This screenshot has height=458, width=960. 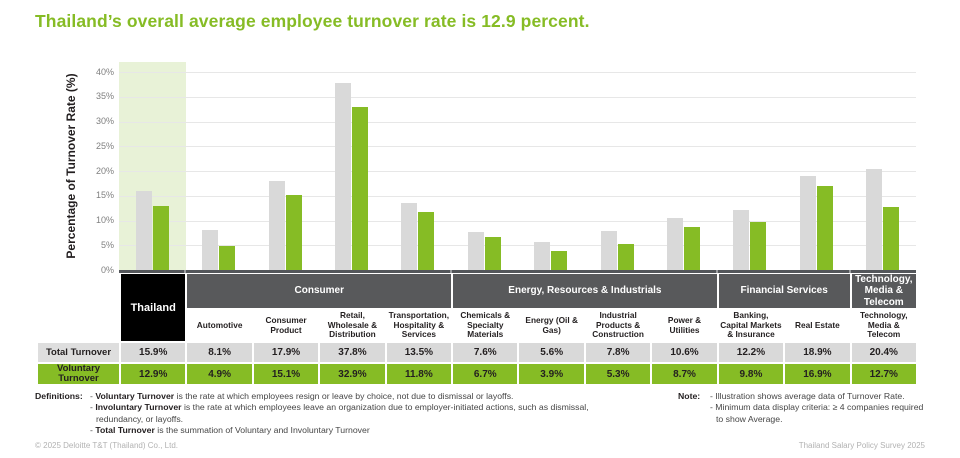 What do you see at coordinates (352, 374) in the screenshot?
I see `voluntary-turnover-value: 32.9%` at bounding box center [352, 374].